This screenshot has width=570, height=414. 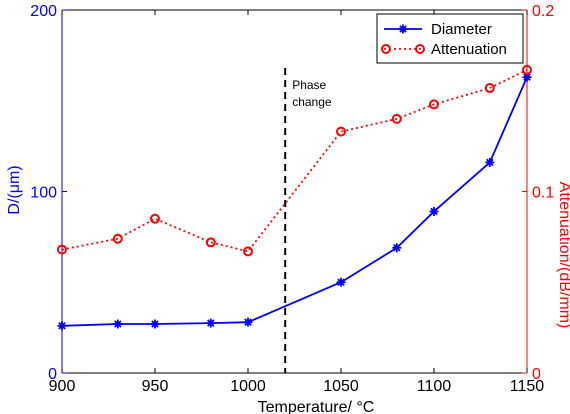 What do you see at coordinates (52, 374) in the screenshot?
I see `left-tick-label: 0` at bounding box center [52, 374].